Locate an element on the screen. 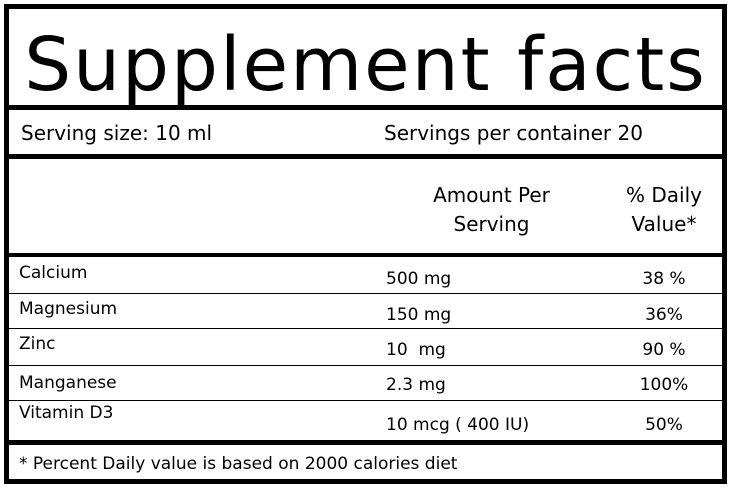 The image size is (733, 488). nutrient-name: Vitamin D3 is located at coordinates (66, 413).